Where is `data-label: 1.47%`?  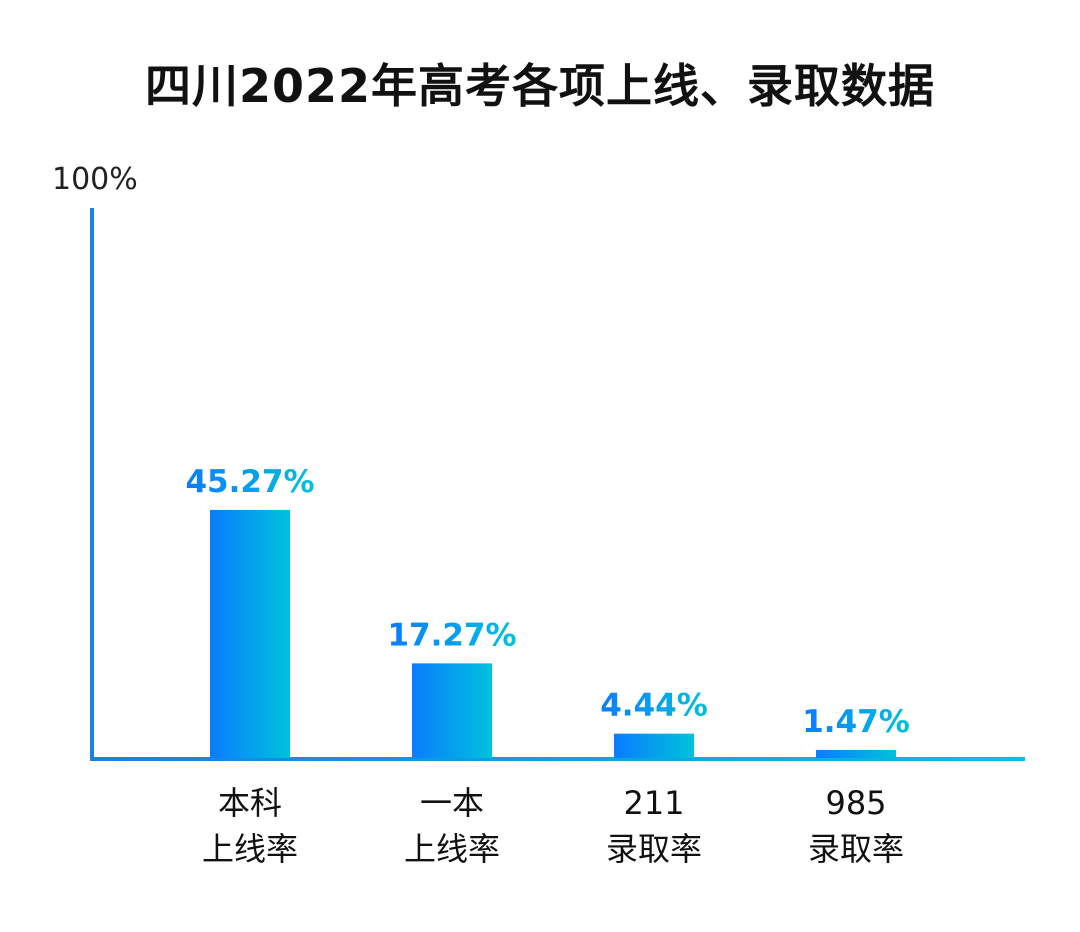 data-label: 1.47% is located at coordinates (856, 722).